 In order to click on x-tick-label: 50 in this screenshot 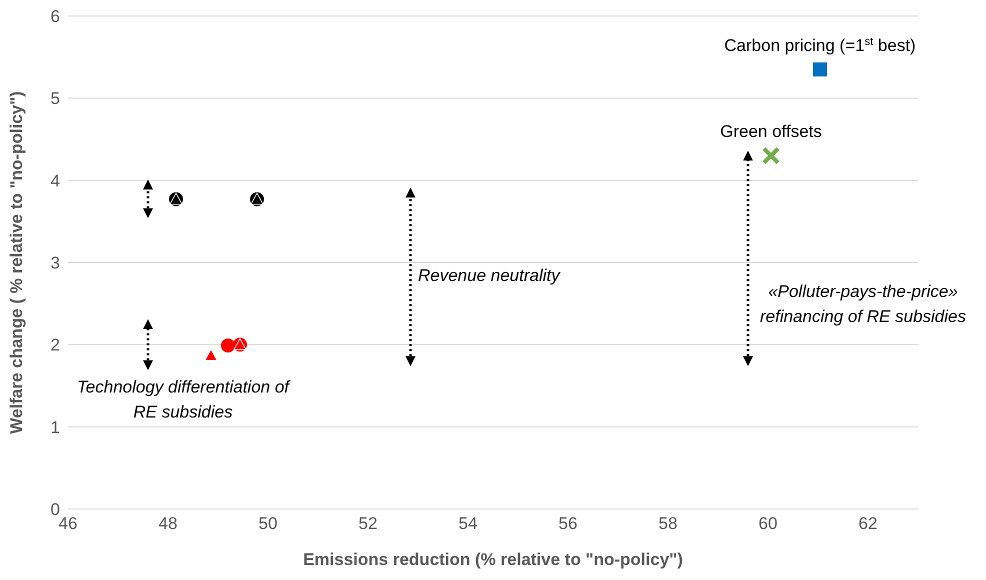, I will do `click(268, 524)`.